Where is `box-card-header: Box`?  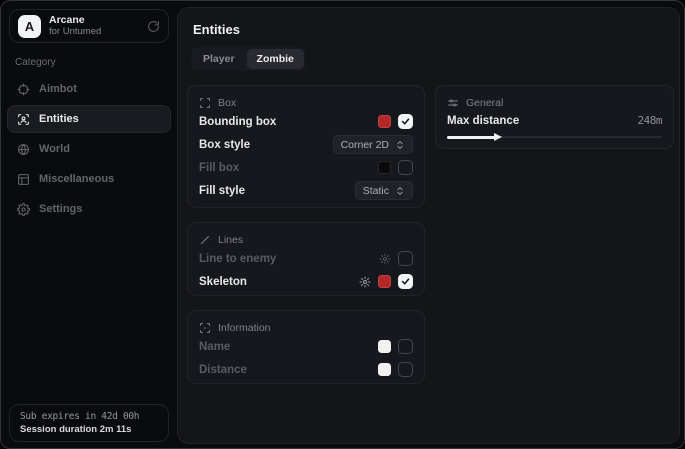
box-card-header: Box is located at coordinates (306, 102).